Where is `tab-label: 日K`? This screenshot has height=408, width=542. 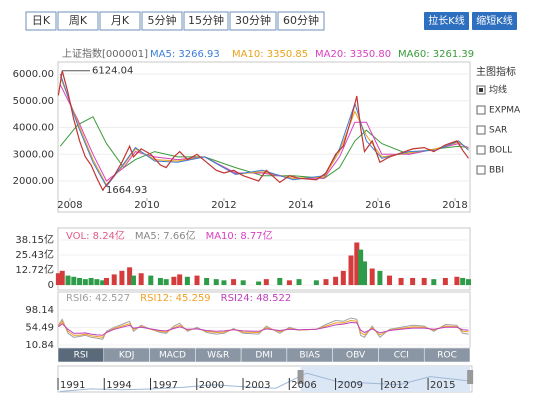
tab-label: 日K is located at coordinates (41, 20).